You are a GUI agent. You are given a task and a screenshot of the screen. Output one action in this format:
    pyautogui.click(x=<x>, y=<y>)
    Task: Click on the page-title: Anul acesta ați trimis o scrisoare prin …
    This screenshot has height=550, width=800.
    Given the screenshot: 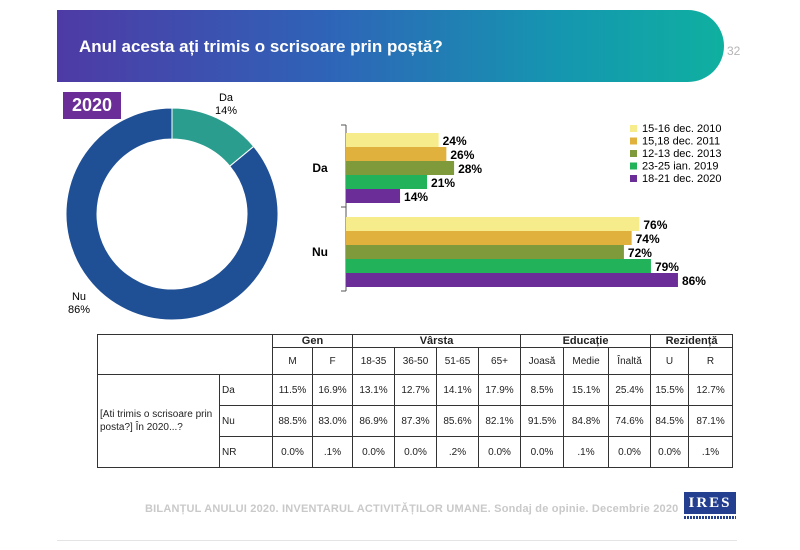 What is the action you would take?
    pyautogui.click(x=261, y=46)
    